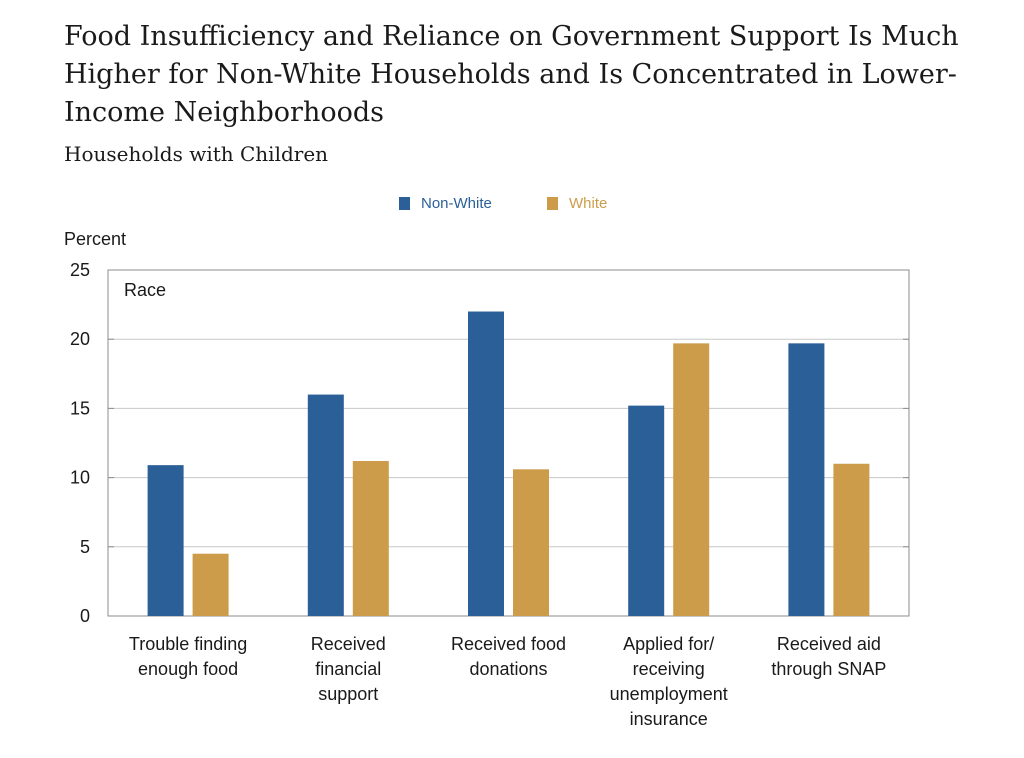 Image resolution: width=1024 pixels, height=758 pixels. I want to click on x-tick-label: Received aid through SNAP, so click(828, 656).